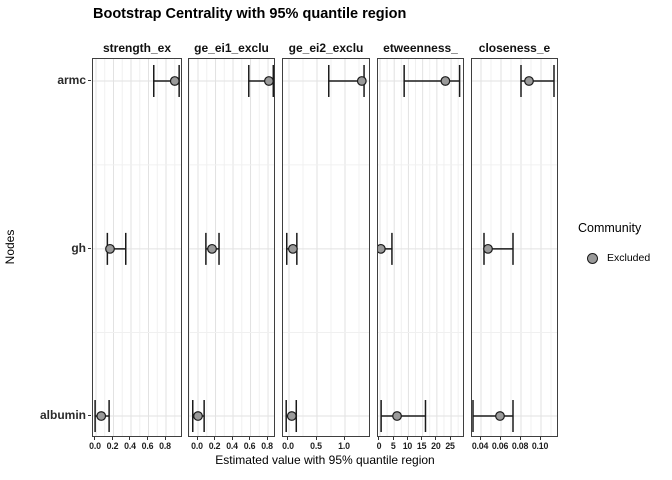  I want to click on x-tick-label: 0.10, so click(540, 446).